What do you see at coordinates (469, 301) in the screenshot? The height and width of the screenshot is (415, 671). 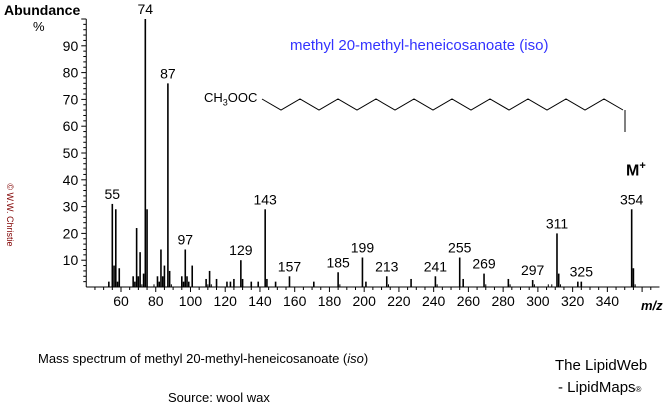 I see `x-tick-label: 260` at bounding box center [469, 301].